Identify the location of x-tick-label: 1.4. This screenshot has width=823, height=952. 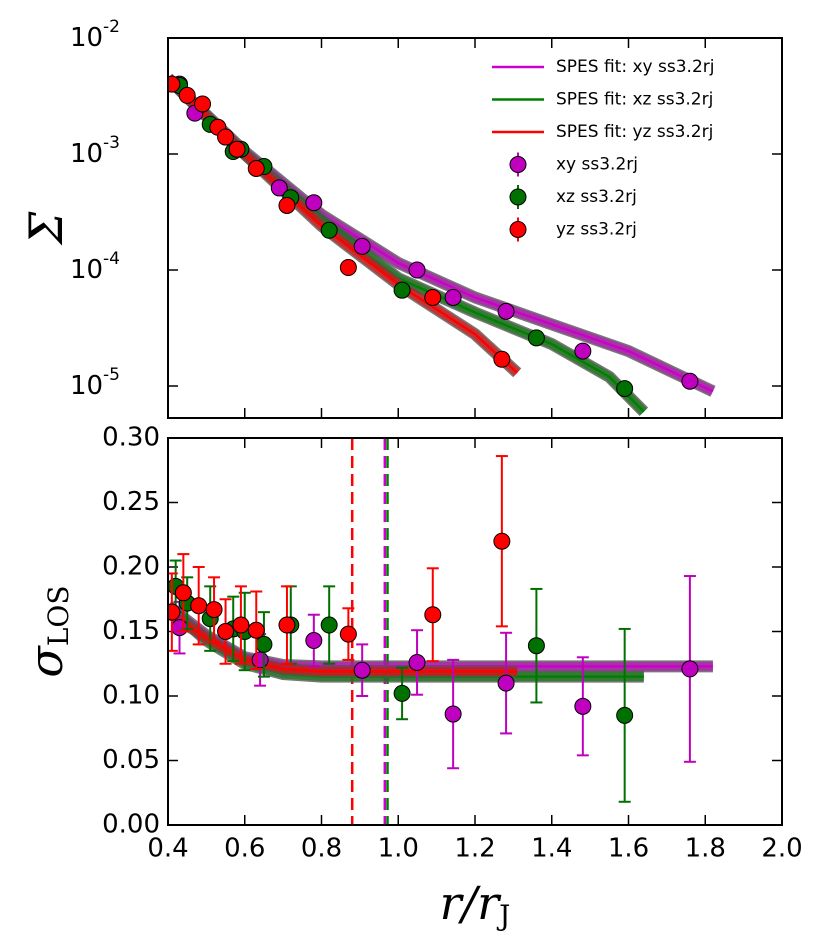
(551, 849).